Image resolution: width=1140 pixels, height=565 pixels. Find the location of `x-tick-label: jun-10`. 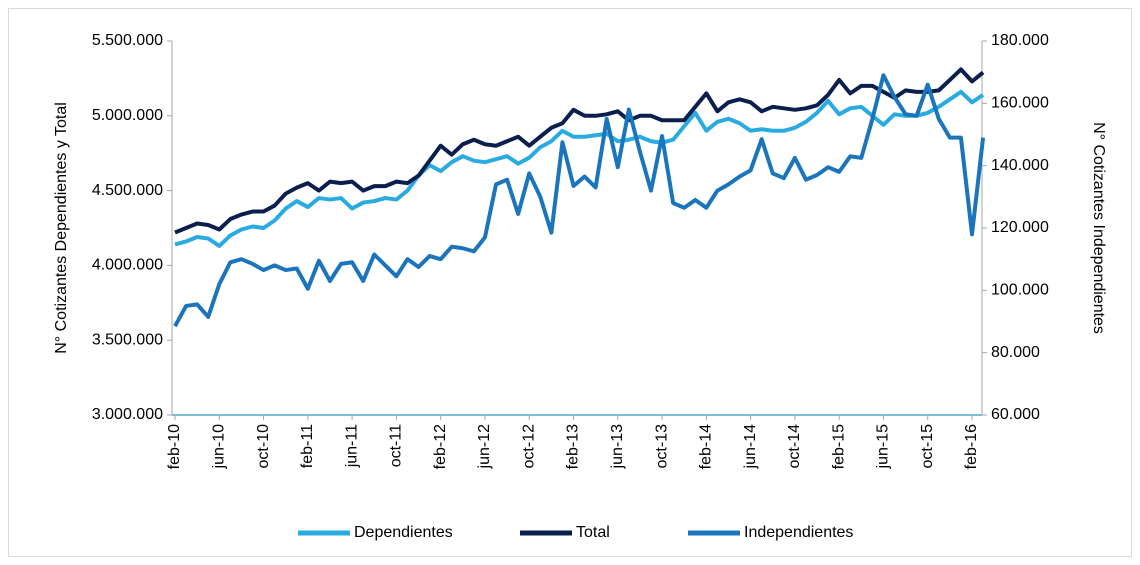

x-tick-label: jun-10 is located at coordinates (218, 447).